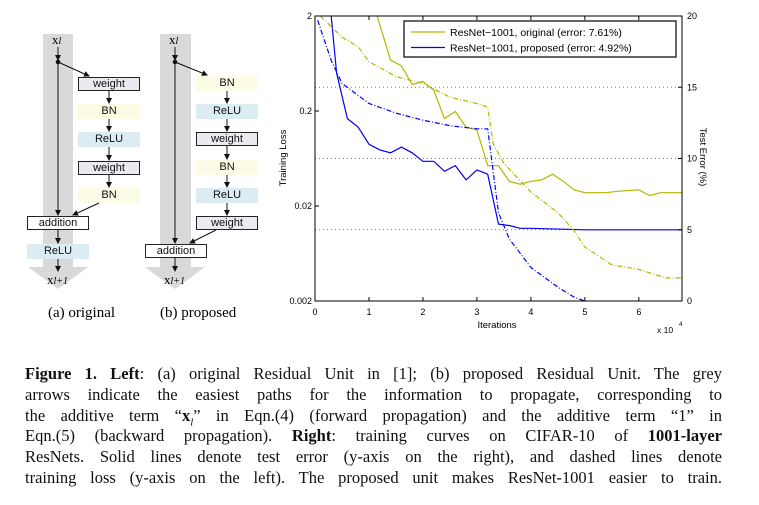 Image resolution: width=759 pixels, height=505 pixels. I want to click on caption-text: the additive term “, so click(103, 415).